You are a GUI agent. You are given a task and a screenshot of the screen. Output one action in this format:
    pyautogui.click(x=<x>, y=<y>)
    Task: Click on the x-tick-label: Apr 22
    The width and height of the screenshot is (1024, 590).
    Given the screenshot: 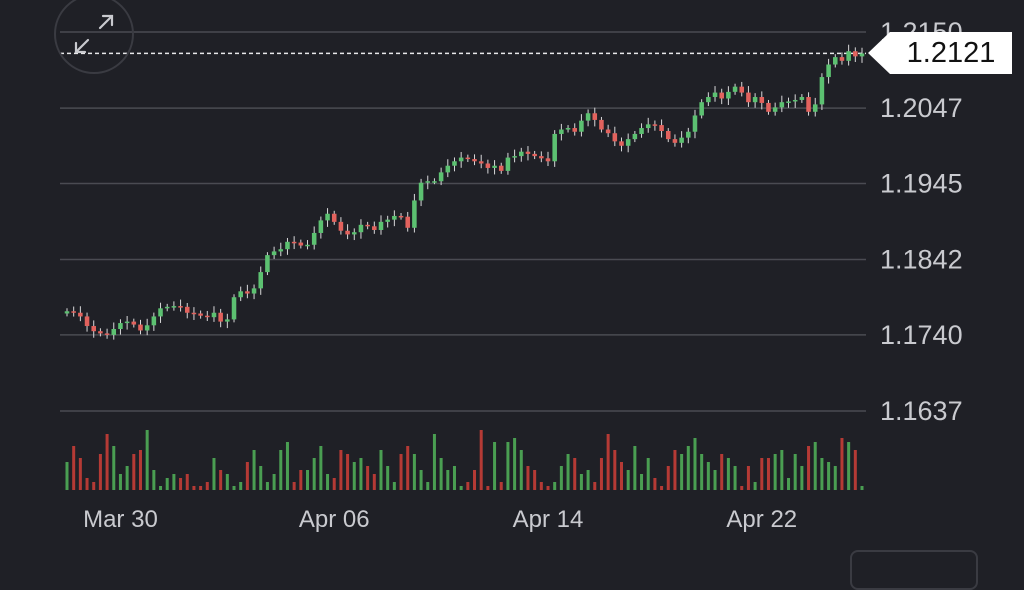 What is the action you would take?
    pyautogui.click(x=761, y=519)
    